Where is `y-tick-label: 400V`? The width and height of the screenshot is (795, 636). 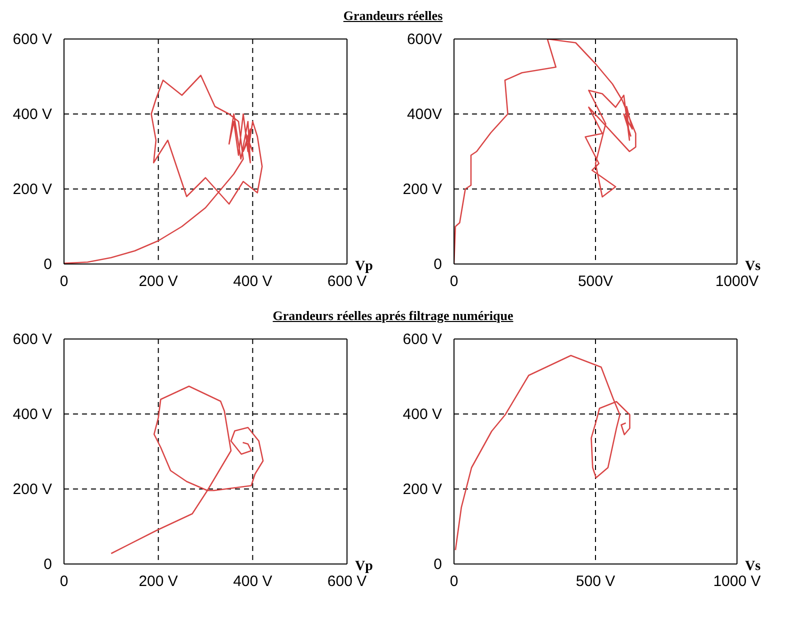 y-tick-label: 400V is located at coordinates (424, 114).